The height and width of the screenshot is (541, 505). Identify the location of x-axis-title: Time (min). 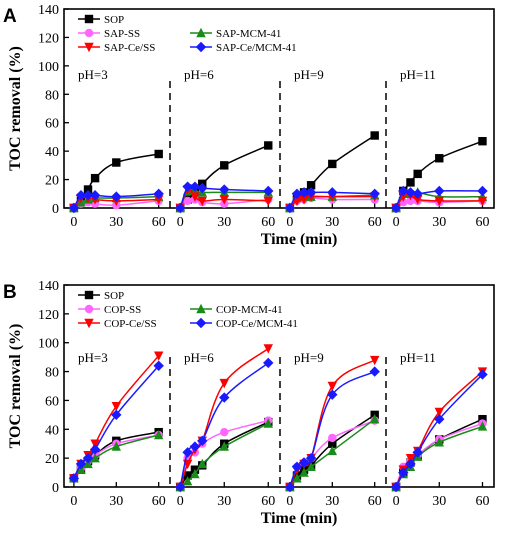
(299, 239).